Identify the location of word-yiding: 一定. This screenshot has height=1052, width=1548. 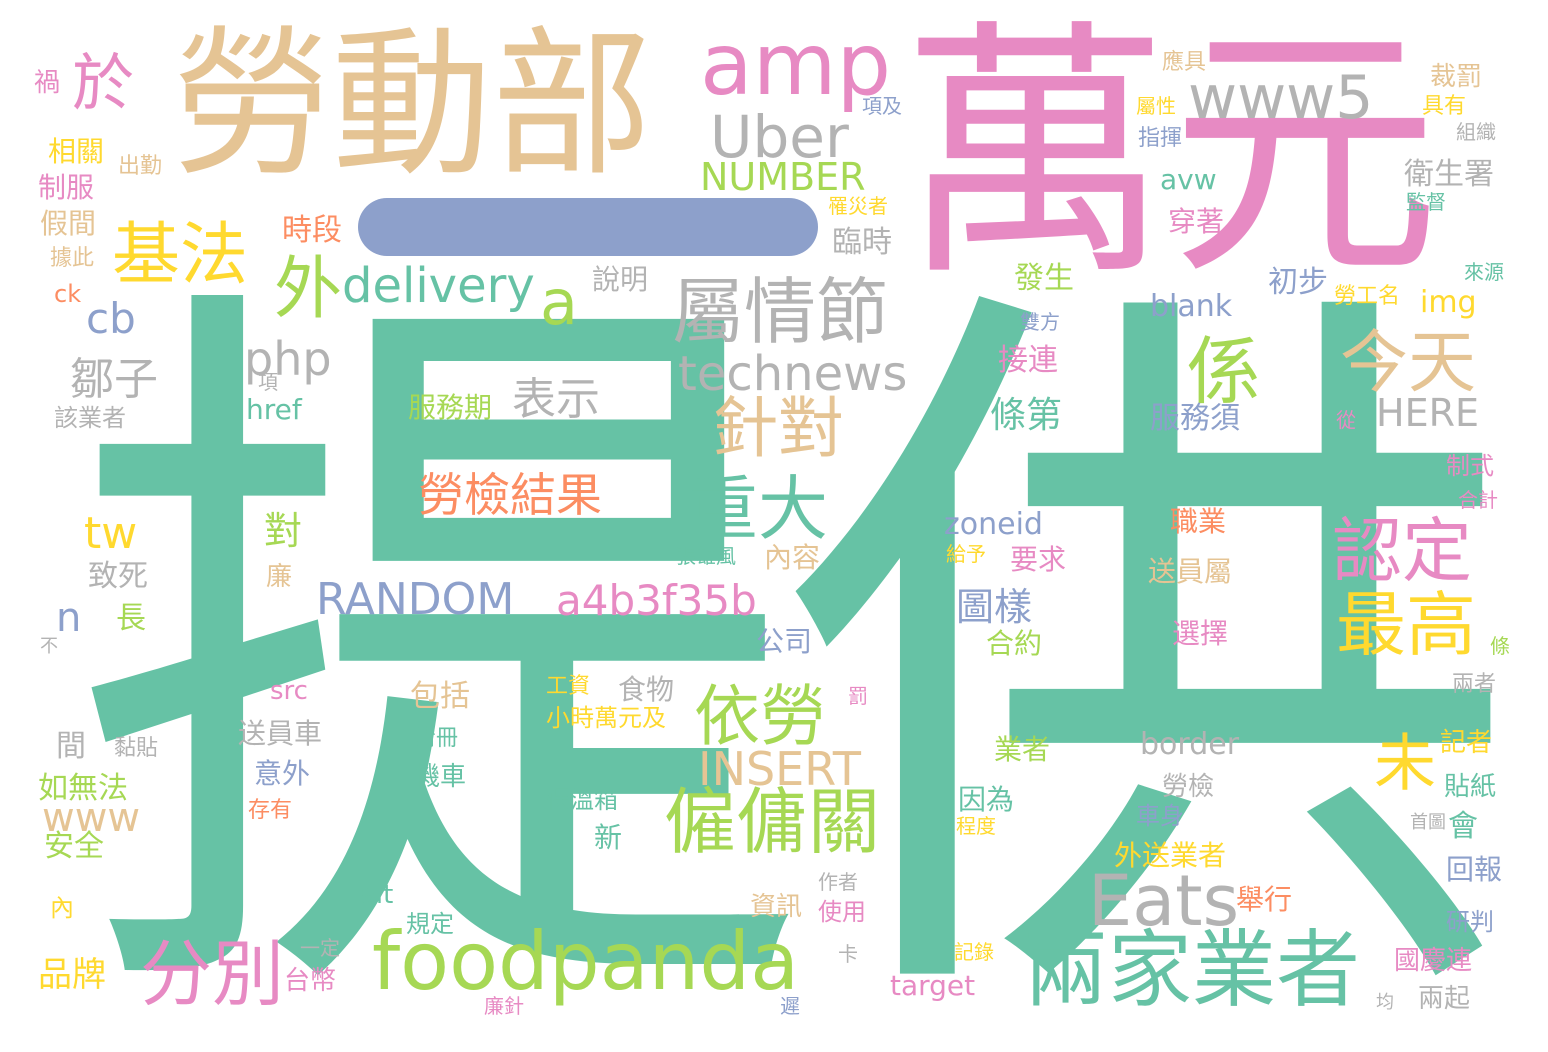
(320, 948).